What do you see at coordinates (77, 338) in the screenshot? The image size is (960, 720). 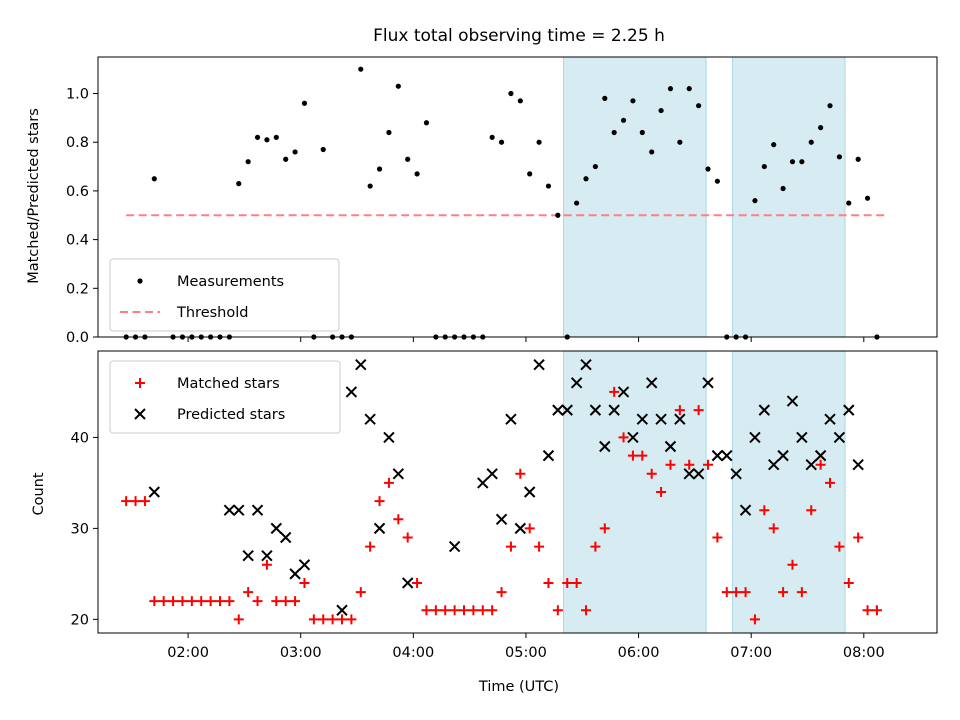 I see `y-tick-label: 0.0` at bounding box center [77, 338].